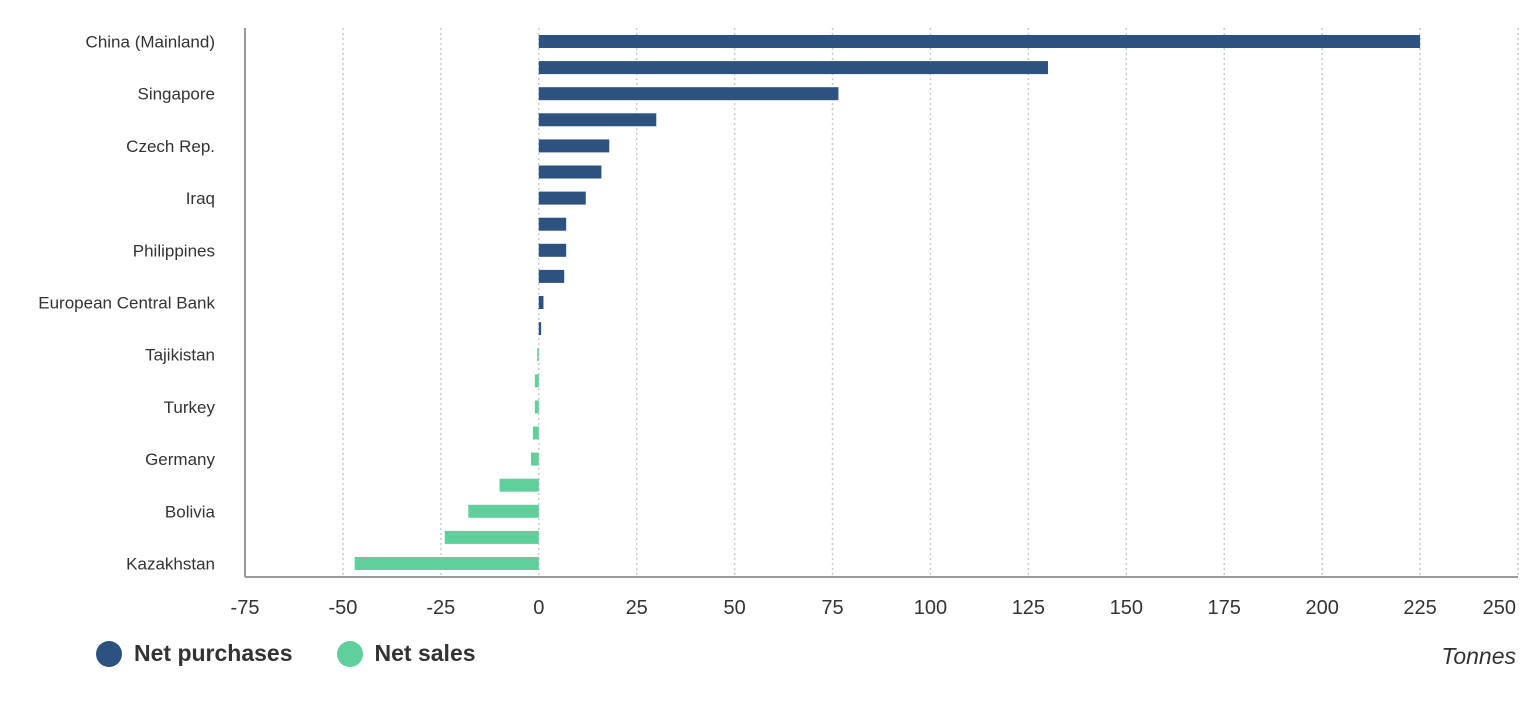  I want to click on x-tick-label: 100, so click(930, 608).